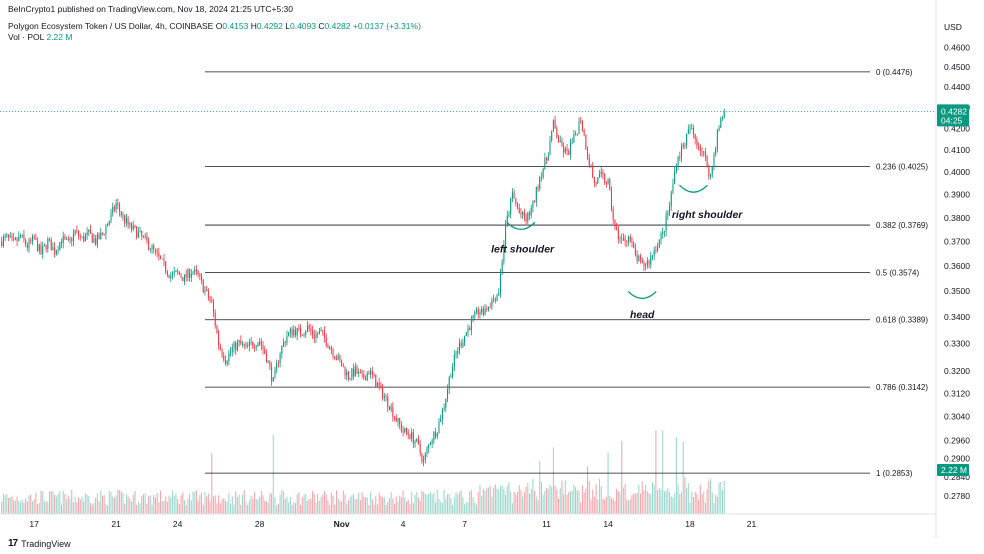  I want to click on last-price-badge, so click(953, 115).